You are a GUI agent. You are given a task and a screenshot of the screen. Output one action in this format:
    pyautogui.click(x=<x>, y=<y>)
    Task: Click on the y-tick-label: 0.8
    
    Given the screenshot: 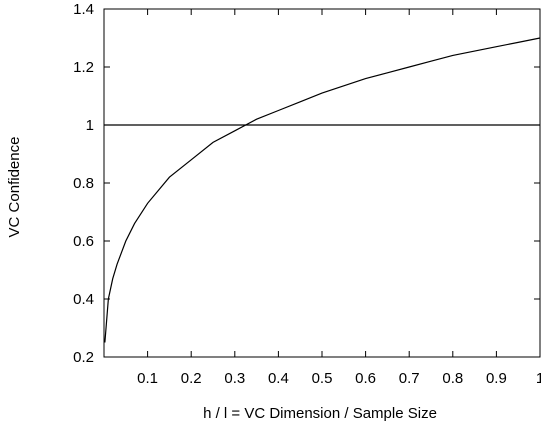 What is the action you would take?
    pyautogui.click(x=83, y=183)
    